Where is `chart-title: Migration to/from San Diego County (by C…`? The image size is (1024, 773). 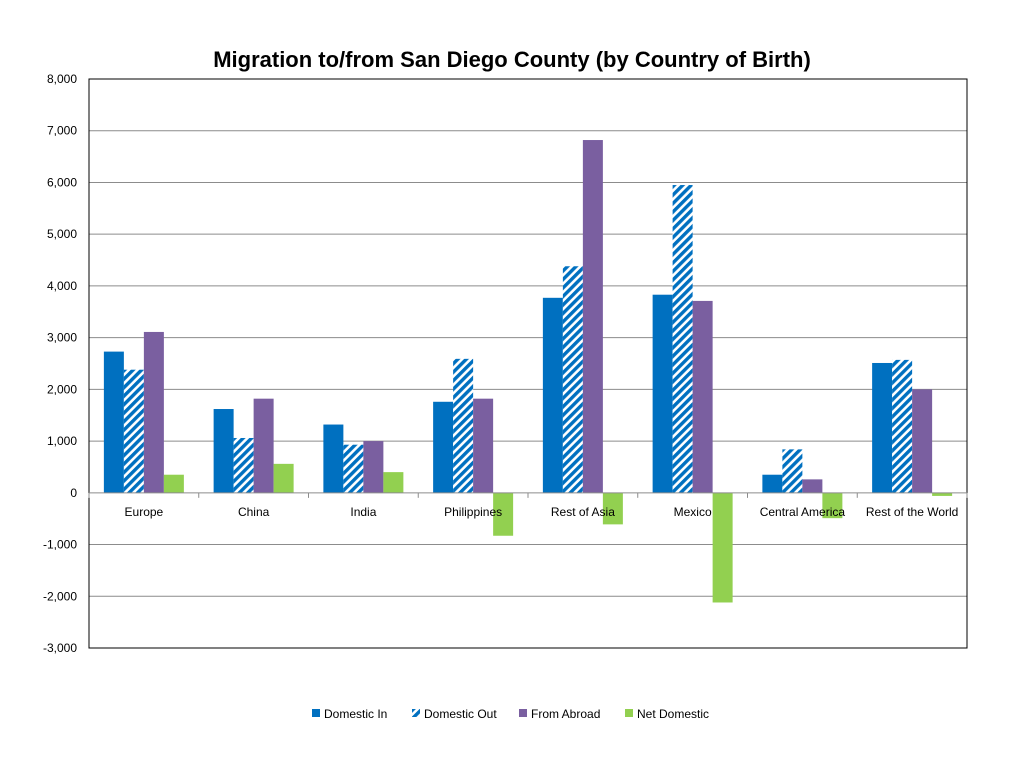
chart-title: Migration to/from San Diego County (by C… is located at coordinates (512, 59).